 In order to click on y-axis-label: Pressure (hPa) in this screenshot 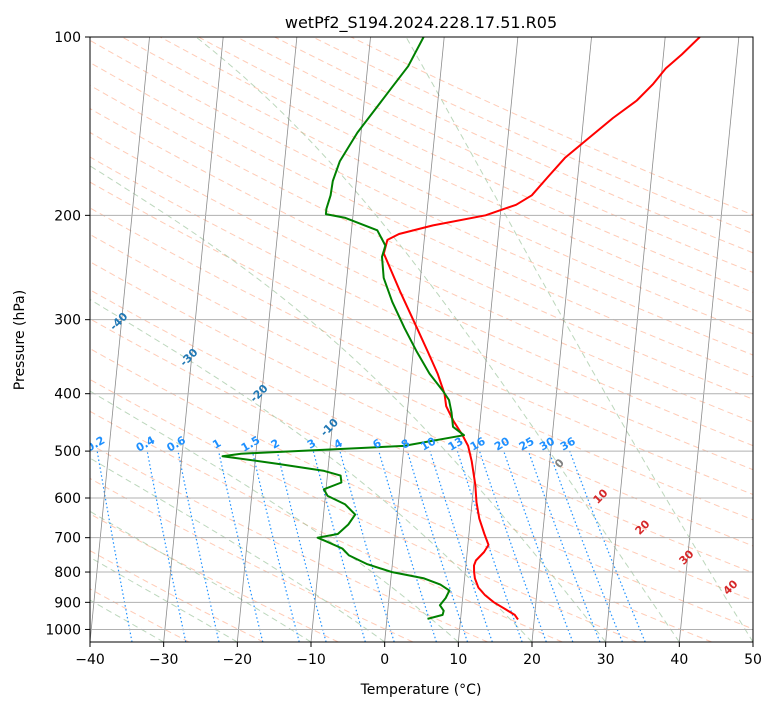, I will do `click(20, 340)`.